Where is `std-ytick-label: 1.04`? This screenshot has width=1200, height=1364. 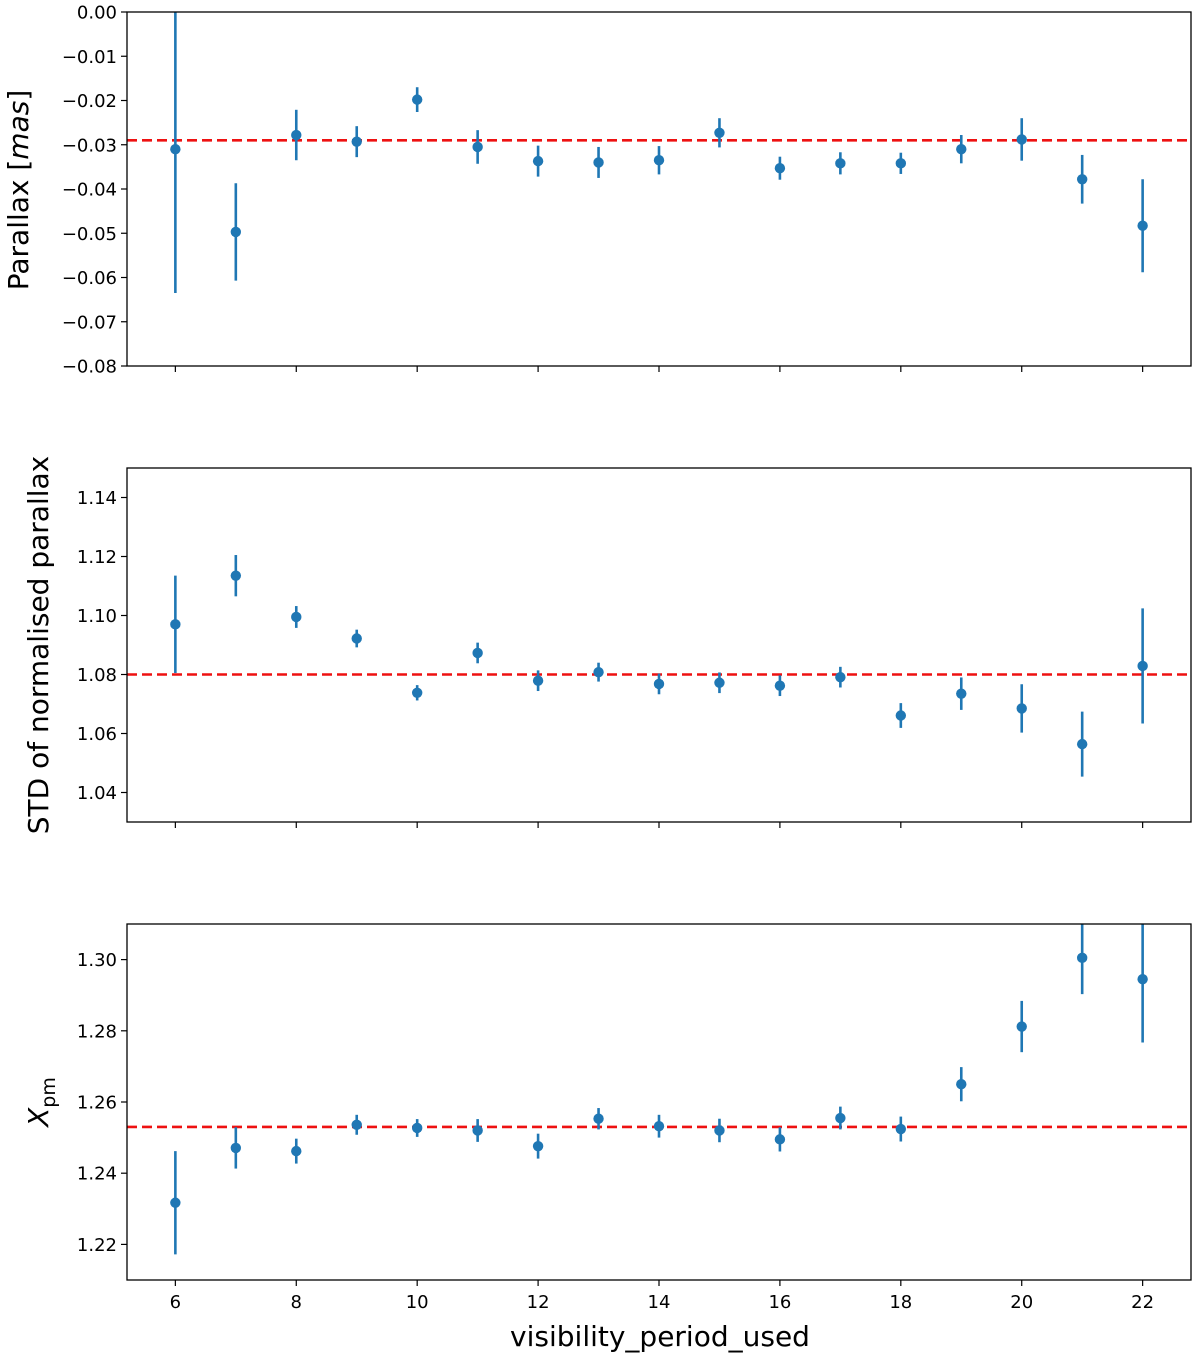
std-ytick-label: 1.04 is located at coordinates (97, 793).